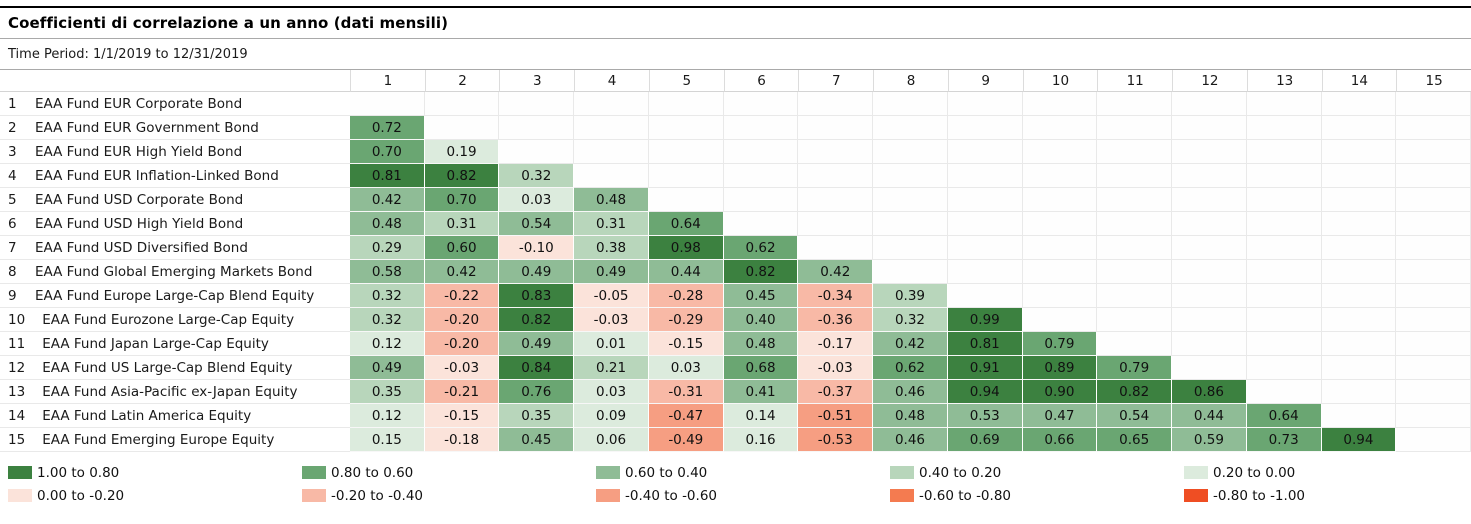 This screenshot has width=1471, height=524. I want to click on matrix-cell: 0.38, so click(611, 248).